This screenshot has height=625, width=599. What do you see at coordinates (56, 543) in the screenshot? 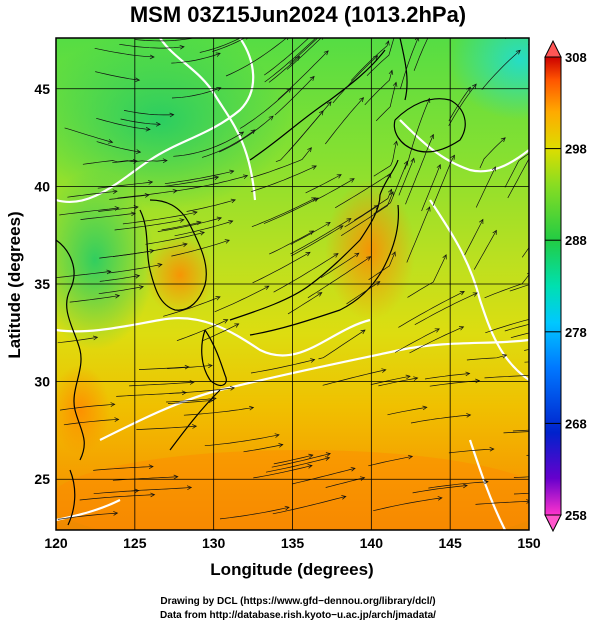
I see `x-tick-label: 120` at bounding box center [56, 543].